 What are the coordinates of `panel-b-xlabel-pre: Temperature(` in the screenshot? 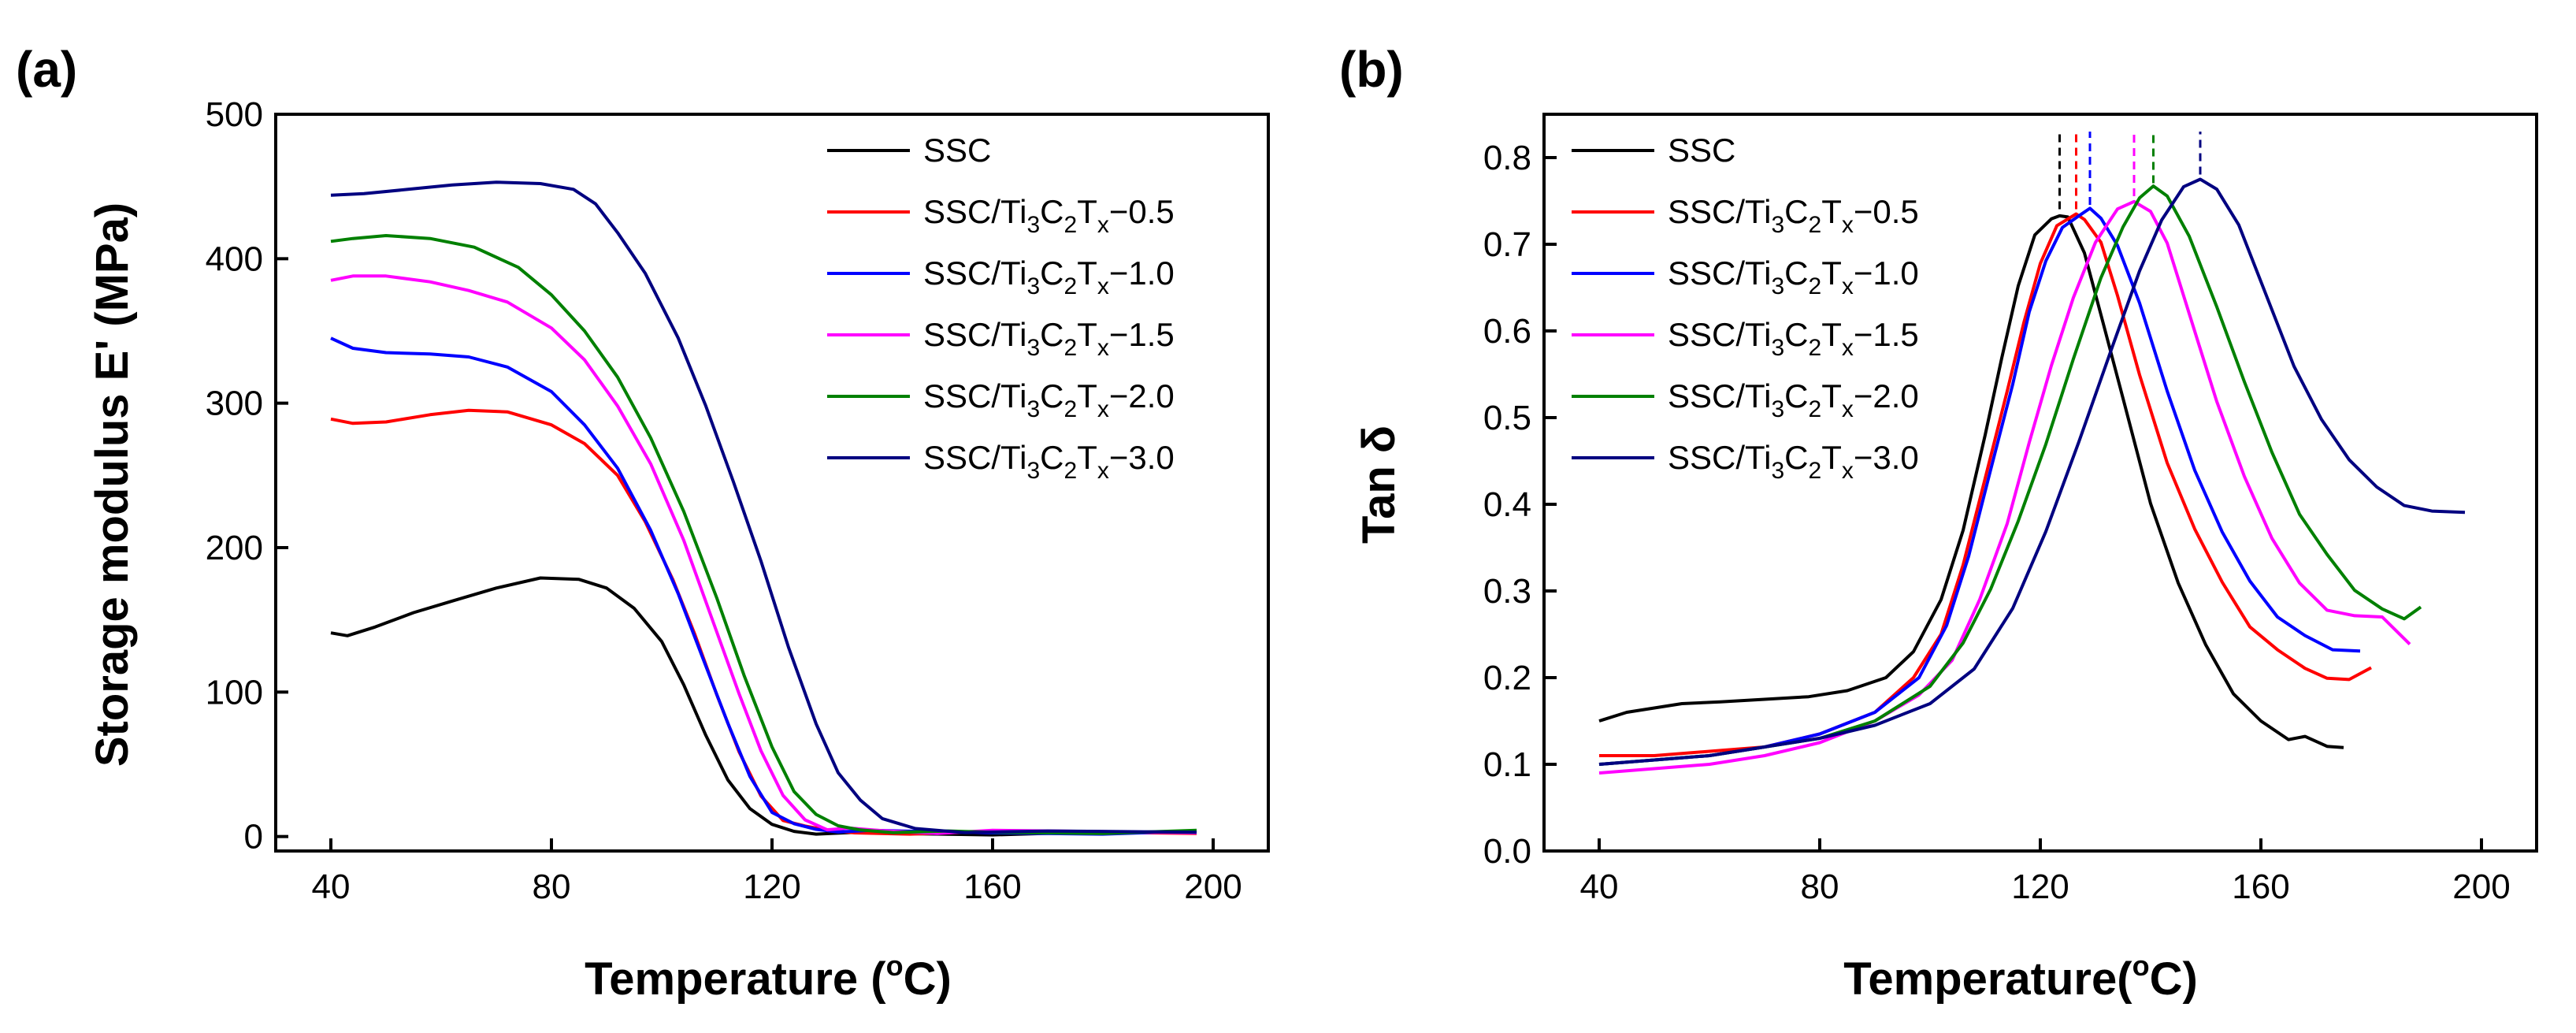 It's located at (1987, 979).